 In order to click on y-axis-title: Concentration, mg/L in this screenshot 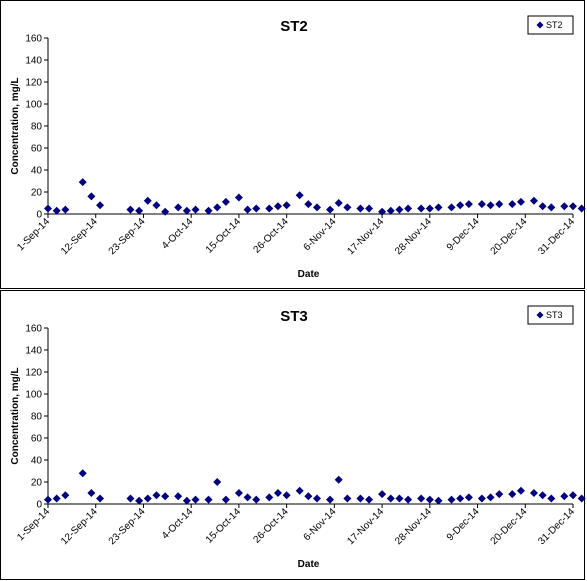, I will do `click(15, 415)`.